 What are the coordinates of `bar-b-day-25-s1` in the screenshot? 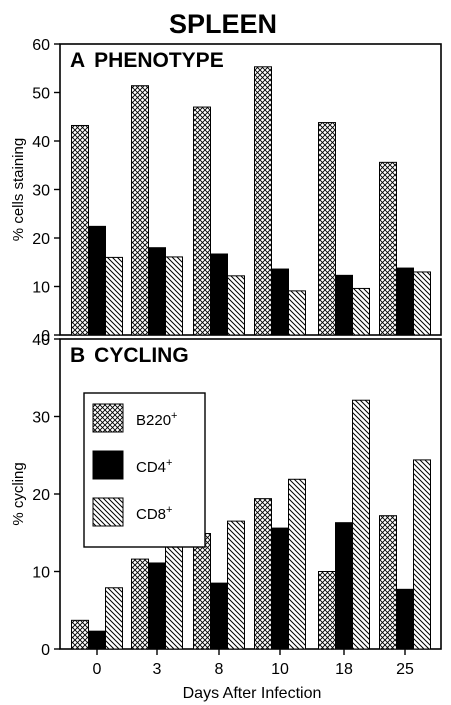 It's located at (405, 619).